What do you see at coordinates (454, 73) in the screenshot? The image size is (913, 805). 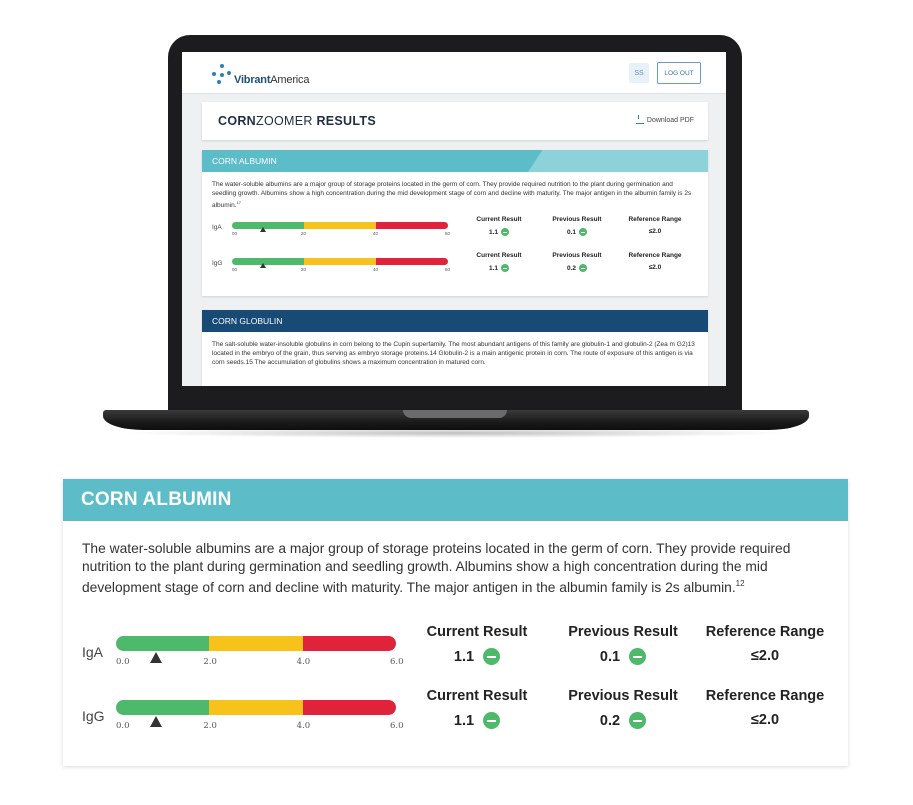 I see `app-header: VibrantAmerica SS LOG OUT` at bounding box center [454, 73].